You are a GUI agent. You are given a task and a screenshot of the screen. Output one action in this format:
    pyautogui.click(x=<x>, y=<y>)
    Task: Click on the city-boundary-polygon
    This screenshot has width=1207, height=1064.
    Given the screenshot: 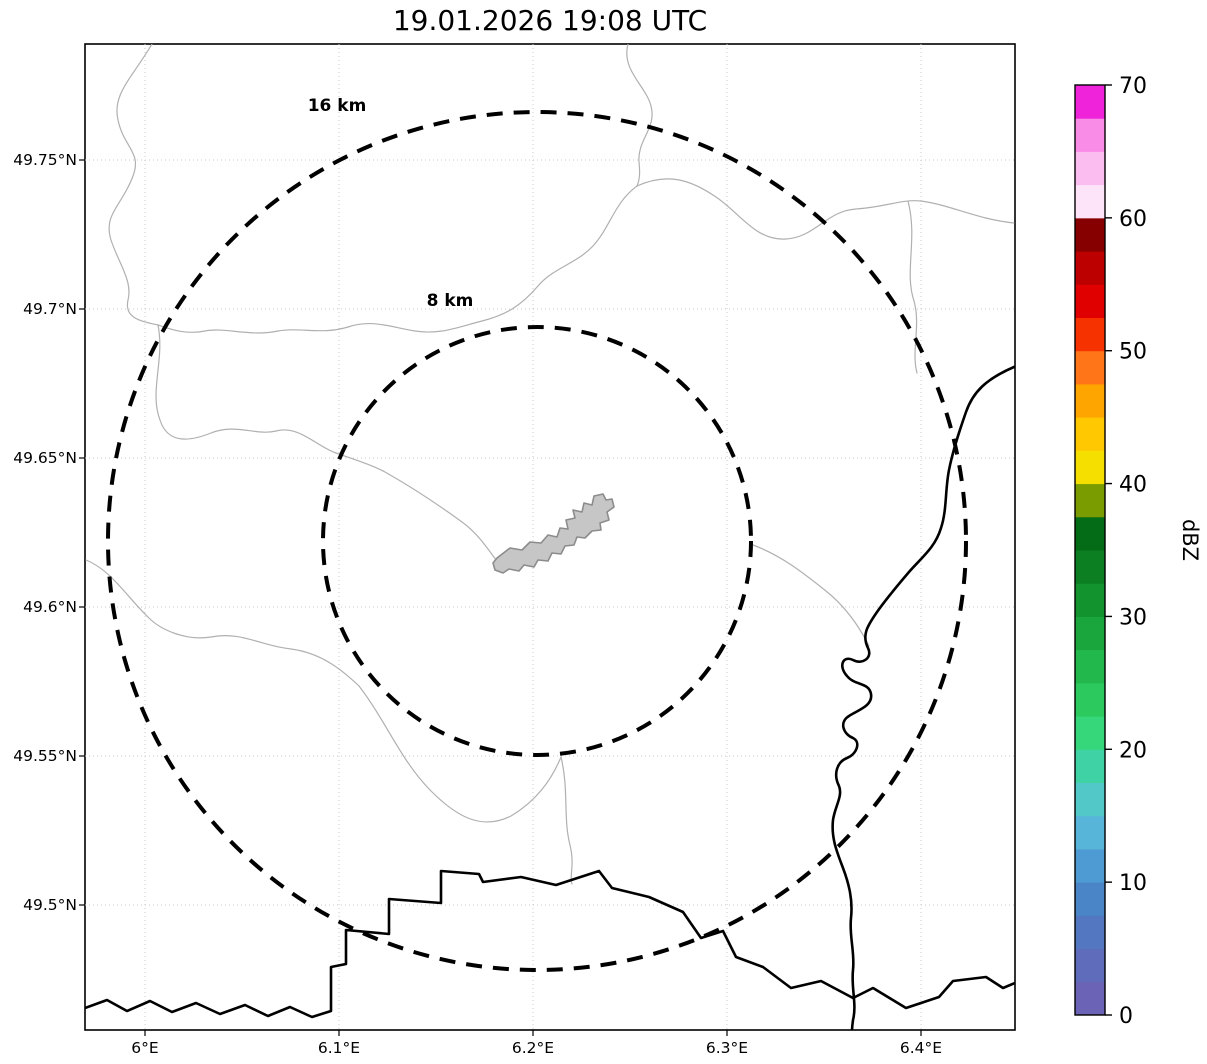 What is the action you would take?
    pyautogui.click(x=553, y=533)
    